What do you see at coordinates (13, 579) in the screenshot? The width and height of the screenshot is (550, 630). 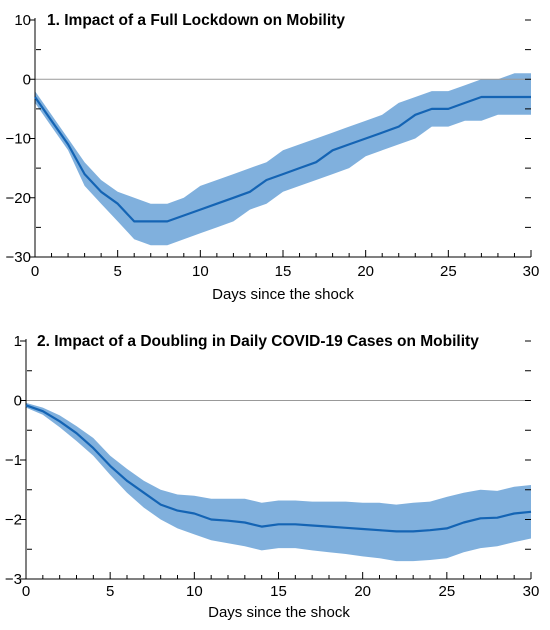 I see `chart-2-y-tick-label: −3` at bounding box center [13, 579].